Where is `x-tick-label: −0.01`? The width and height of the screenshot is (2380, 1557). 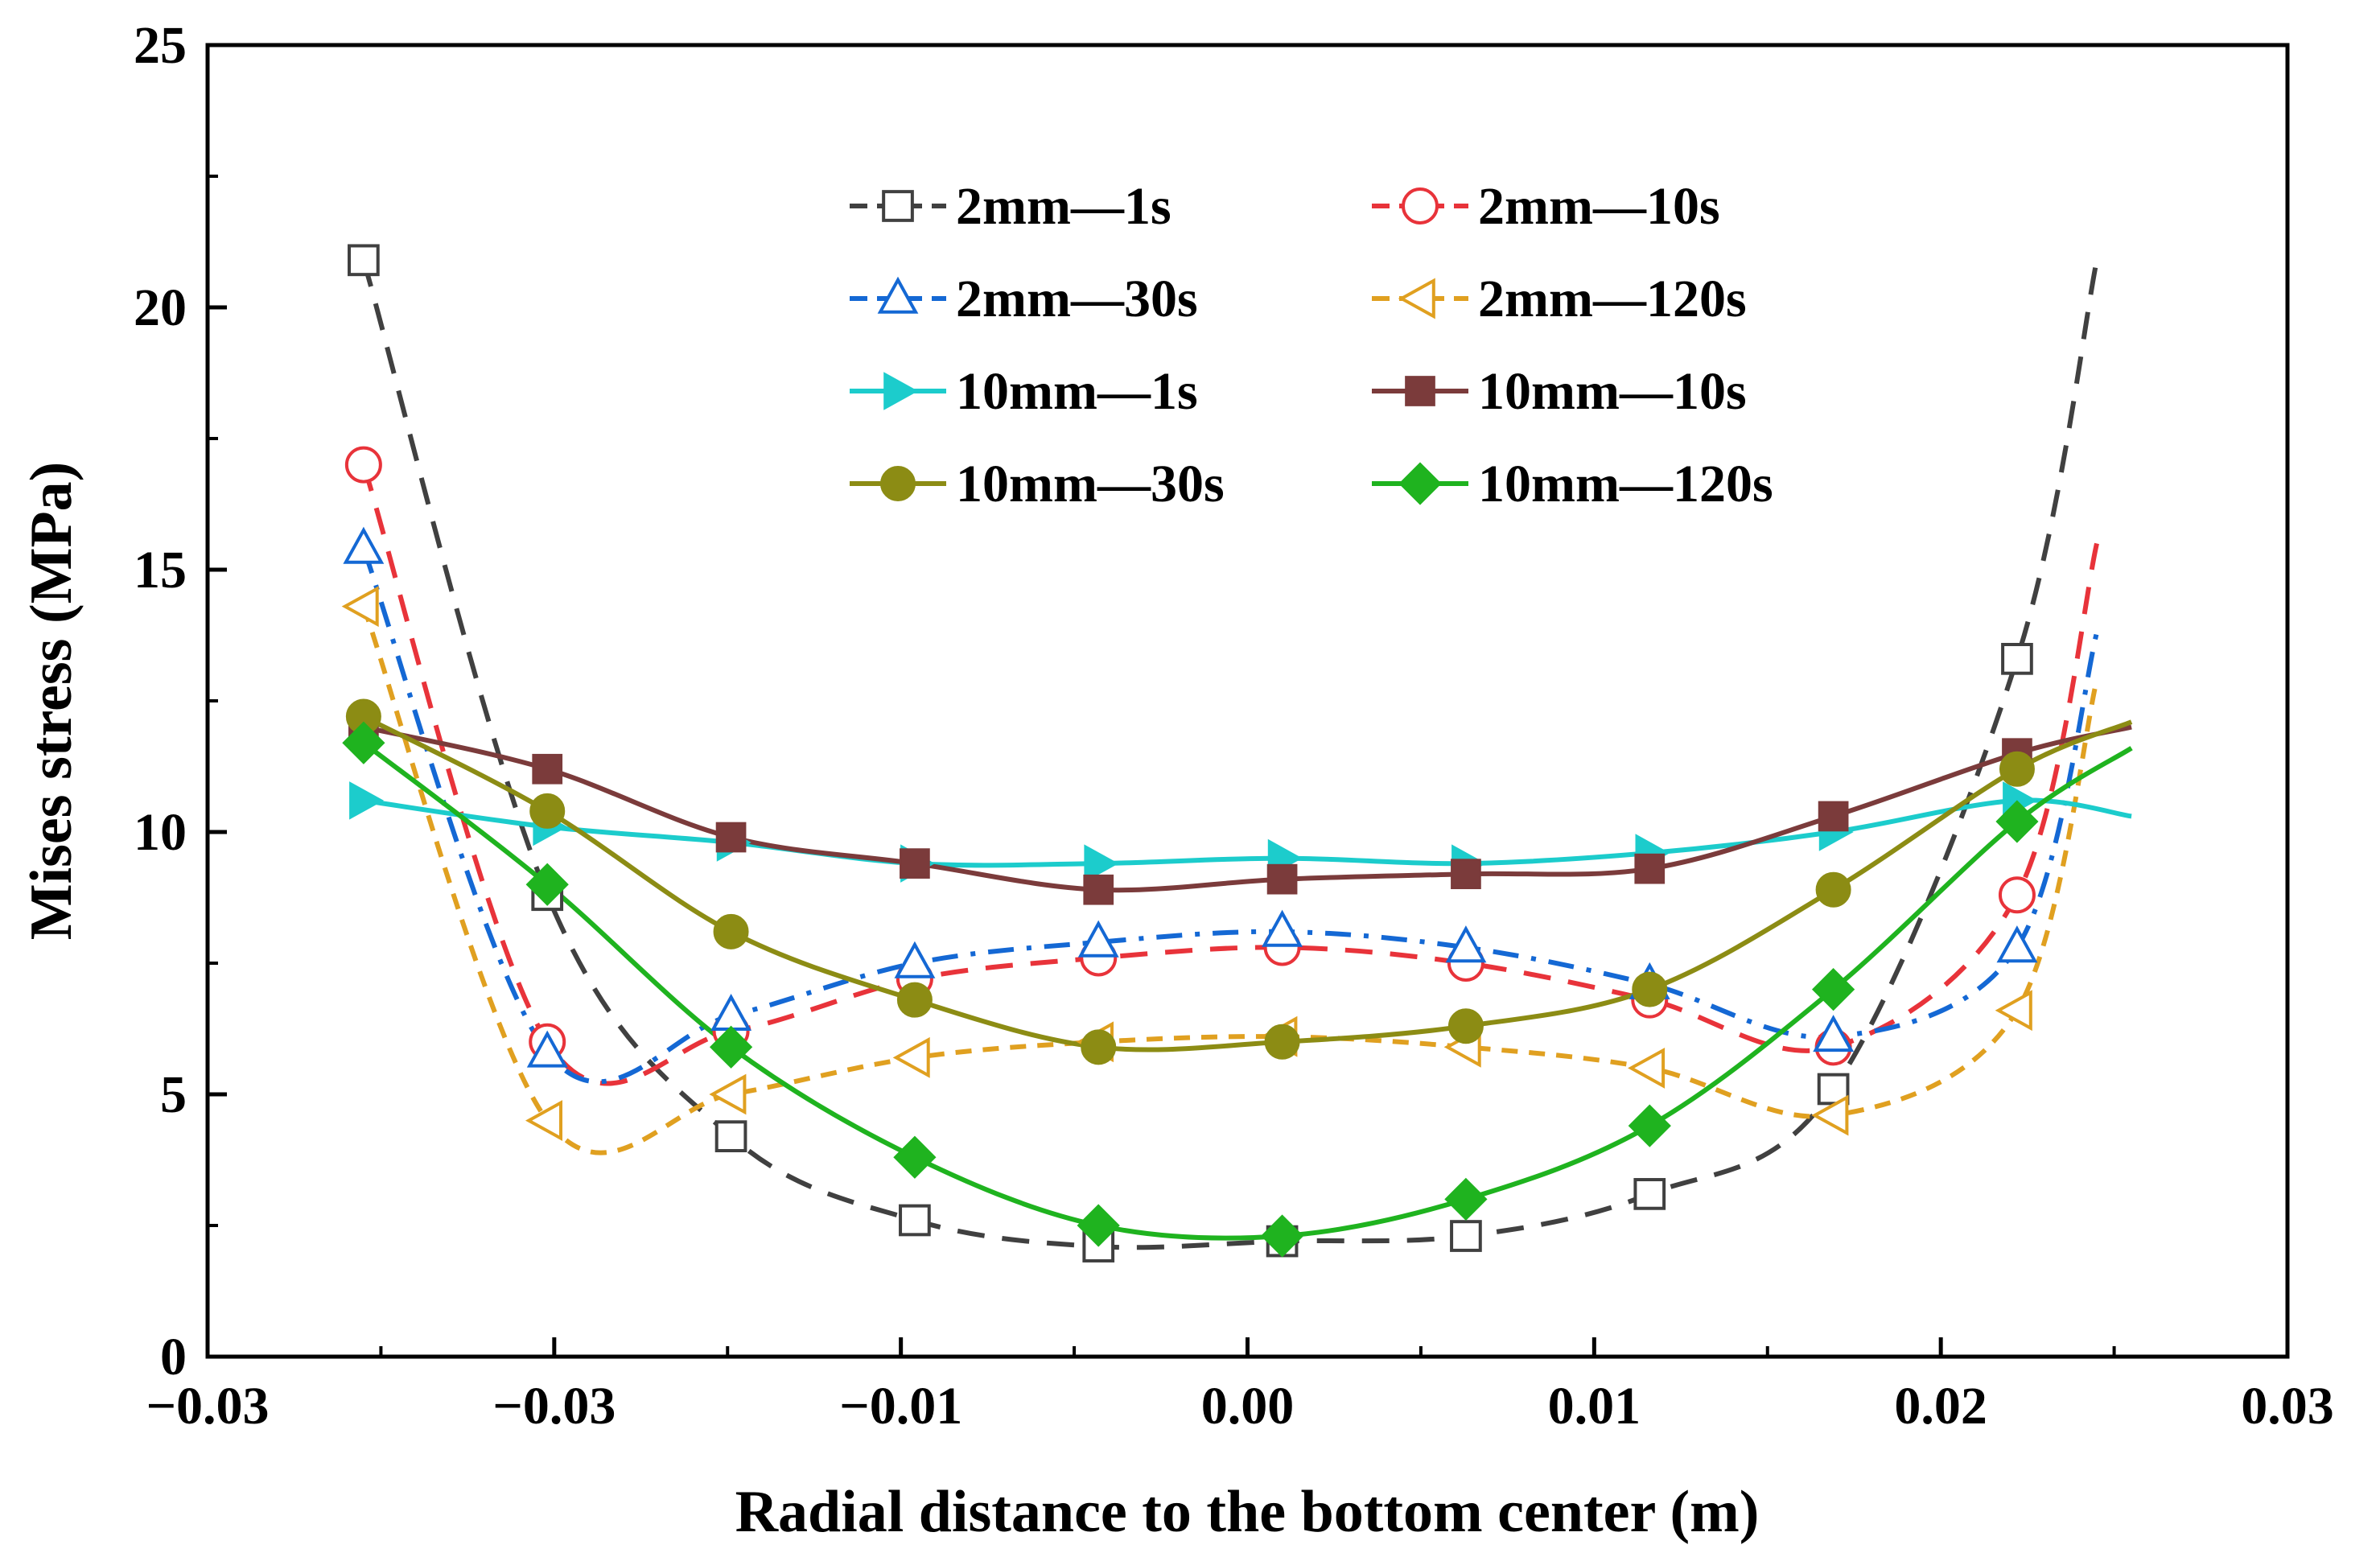 x-tick-label: −0.01 is located at coordinates (900, 1406).